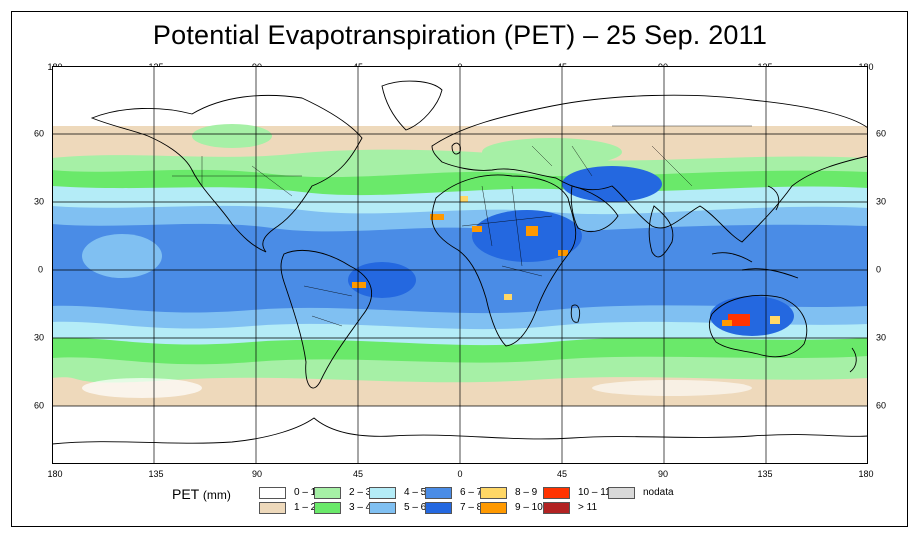  I want to click on legend-label-7-8: 7 – 8, so click(471, 507).